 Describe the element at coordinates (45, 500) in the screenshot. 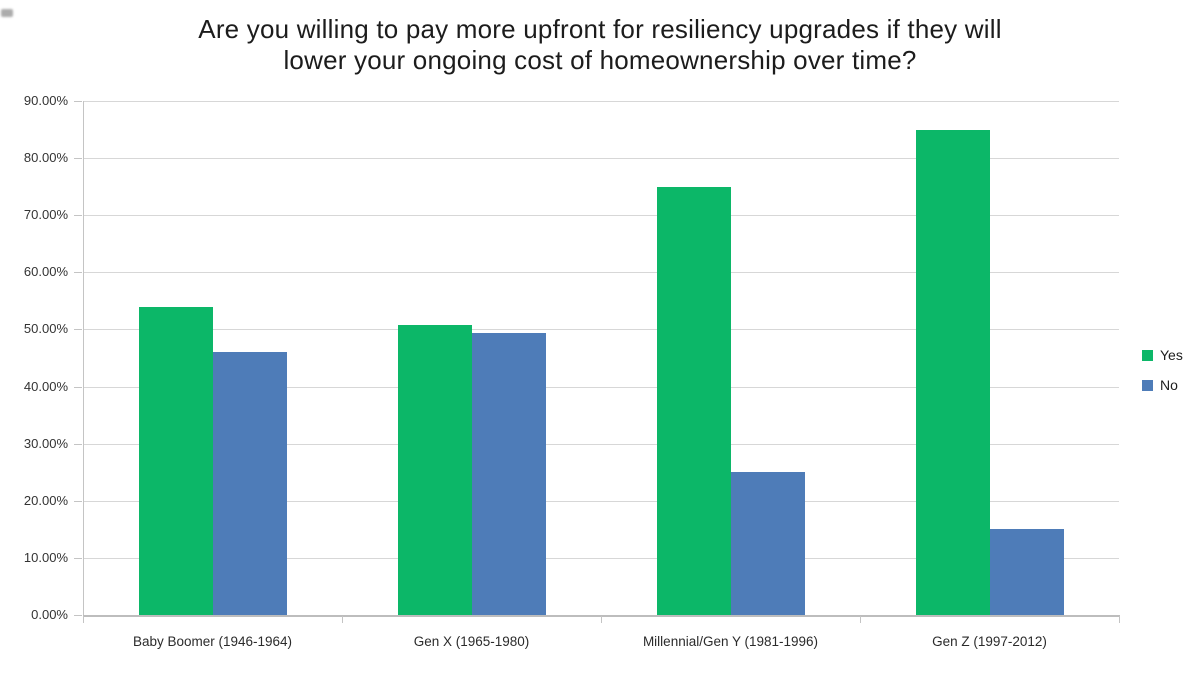

I see `y-axis-label-20: 20.00%` at that location.